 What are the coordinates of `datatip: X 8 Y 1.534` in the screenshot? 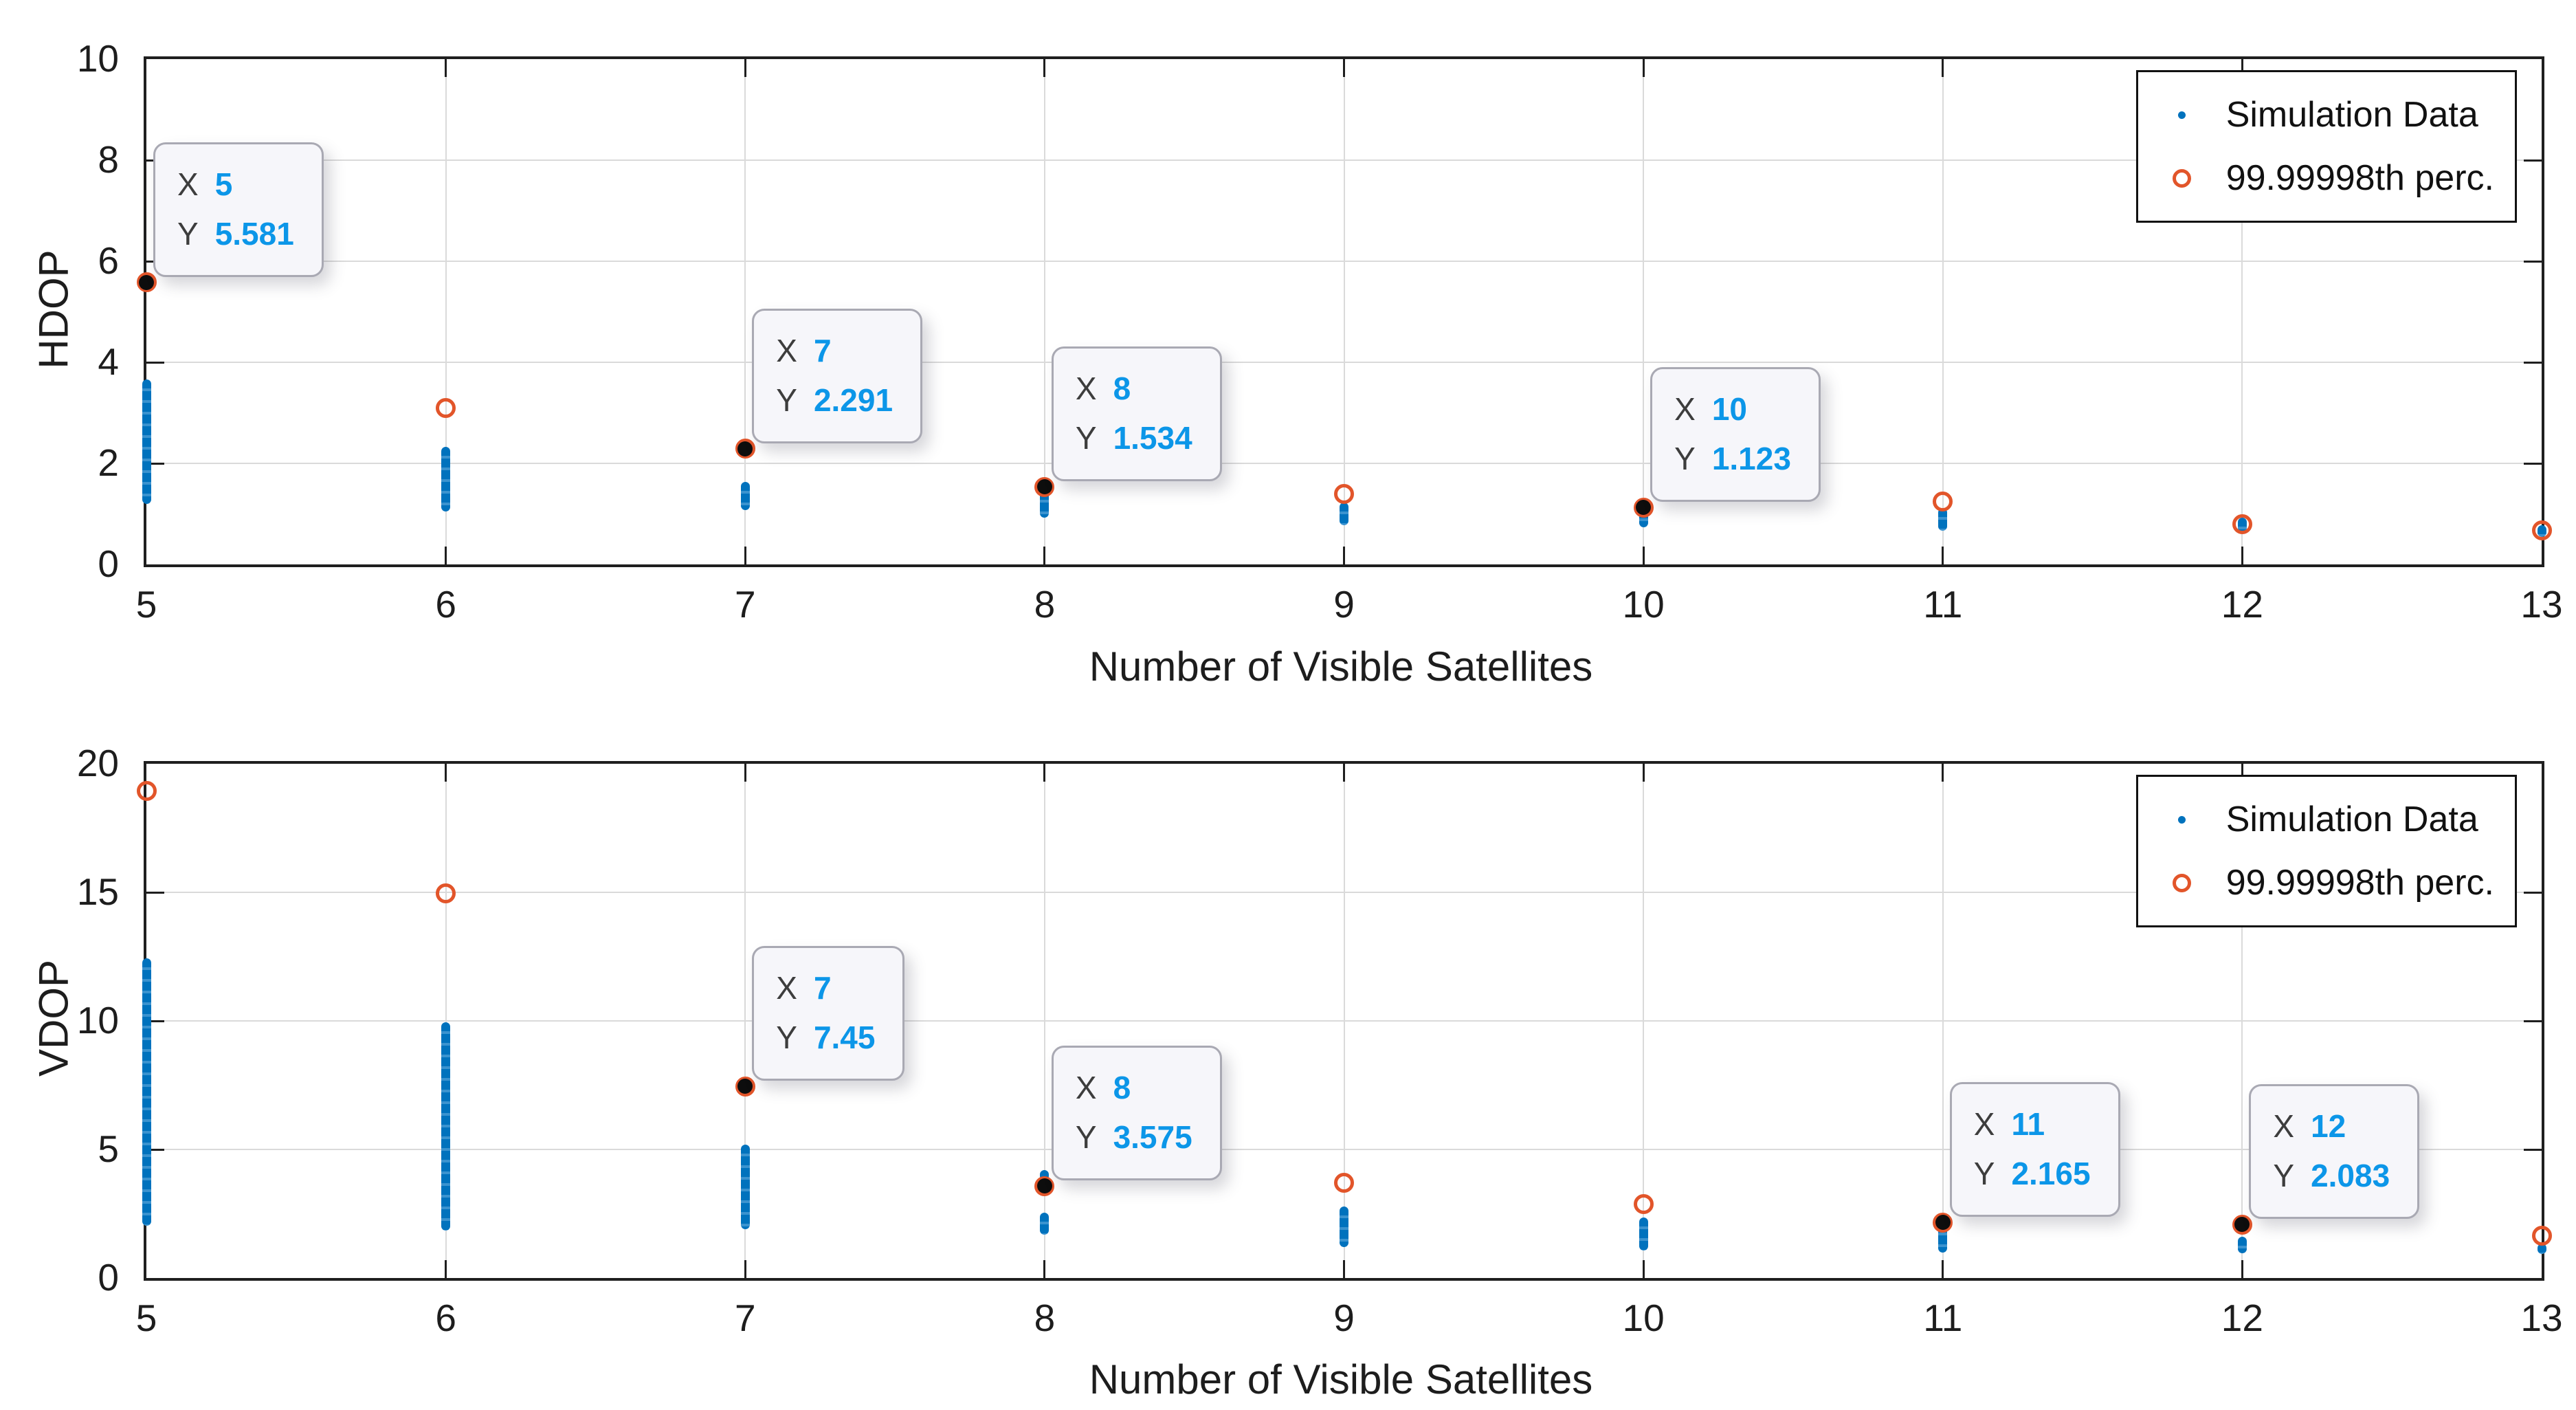 It's located at (1136, 414).